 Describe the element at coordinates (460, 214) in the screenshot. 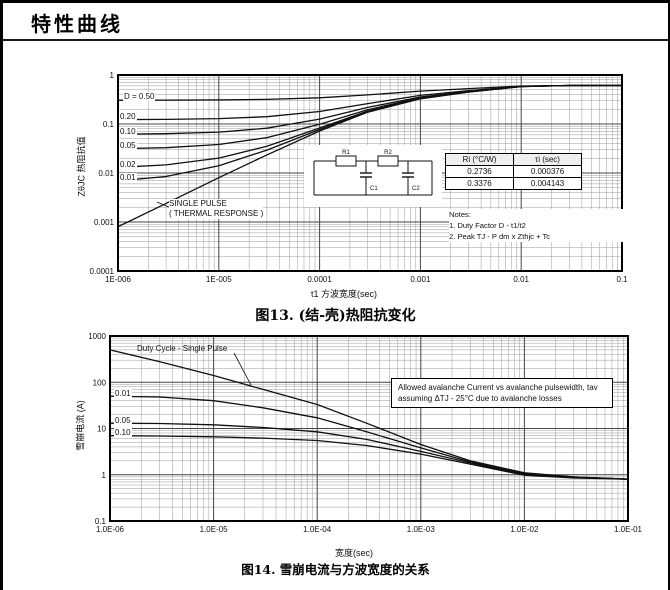

I see `notes-title: Notes:` at that location.